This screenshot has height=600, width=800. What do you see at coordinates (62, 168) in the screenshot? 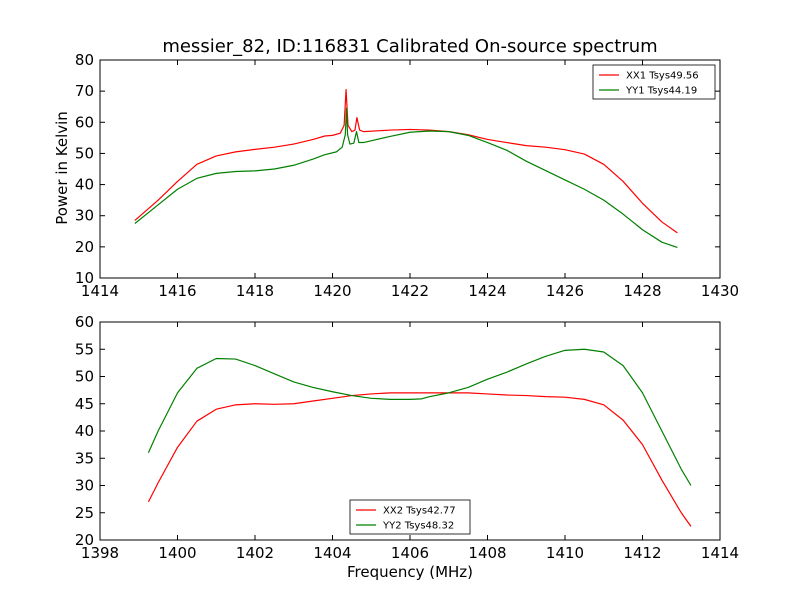
I see `y-axis-label: Power in Kelvin` at bounding box center [62, 168].